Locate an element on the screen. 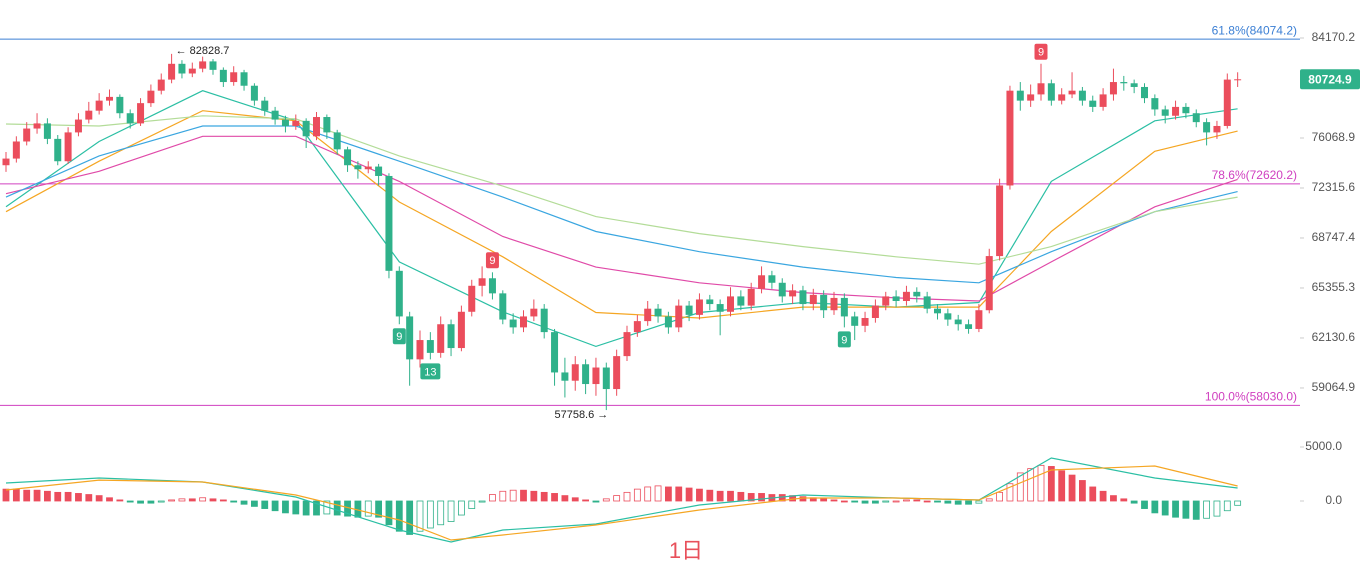  td-marker-label: 9 is located at coordinates (844, 340).